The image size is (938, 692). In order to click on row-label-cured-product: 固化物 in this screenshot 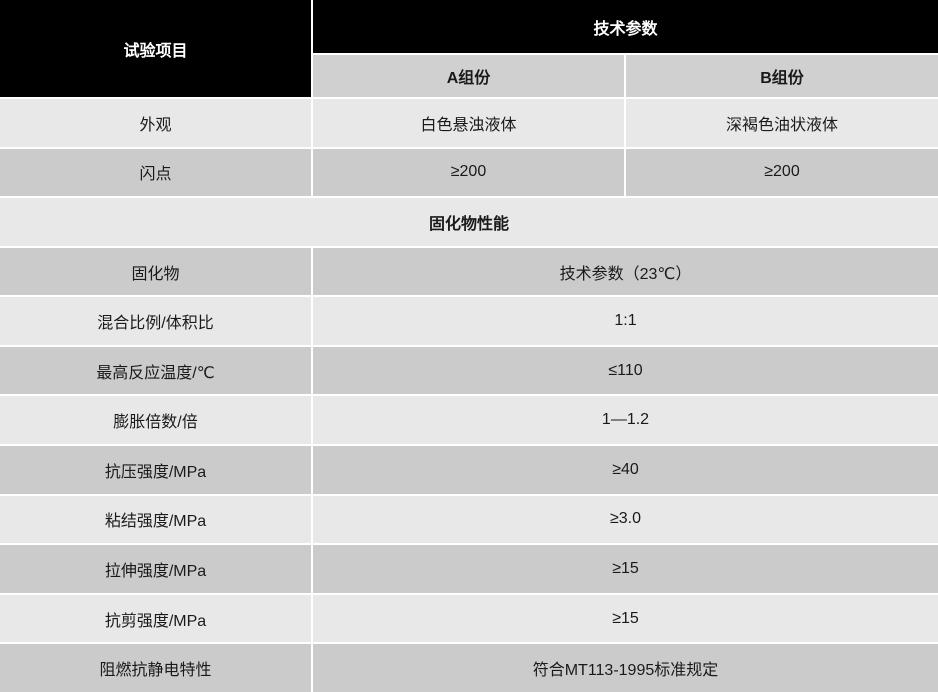, I will do `click(155, 271)`.